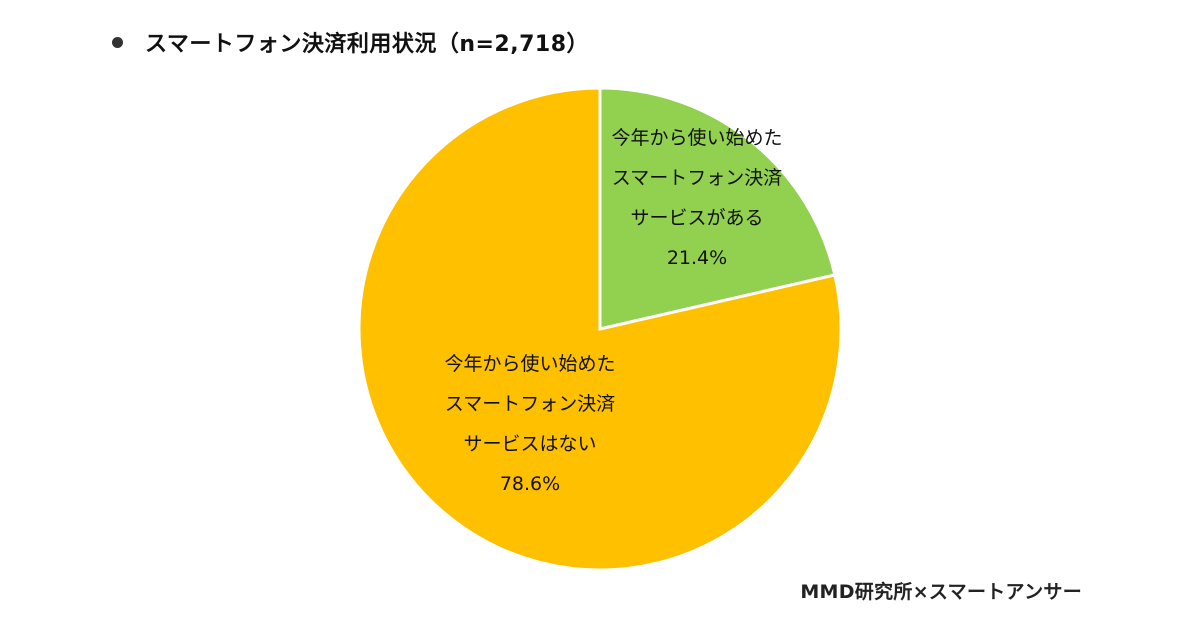 Image resolution: width=1200 pixels, height=630 pixels. What do you see at coordinates (530, 484) in the screenshot?
I see `slice-value-label: 78.6%` at bounding box center [530, 484].